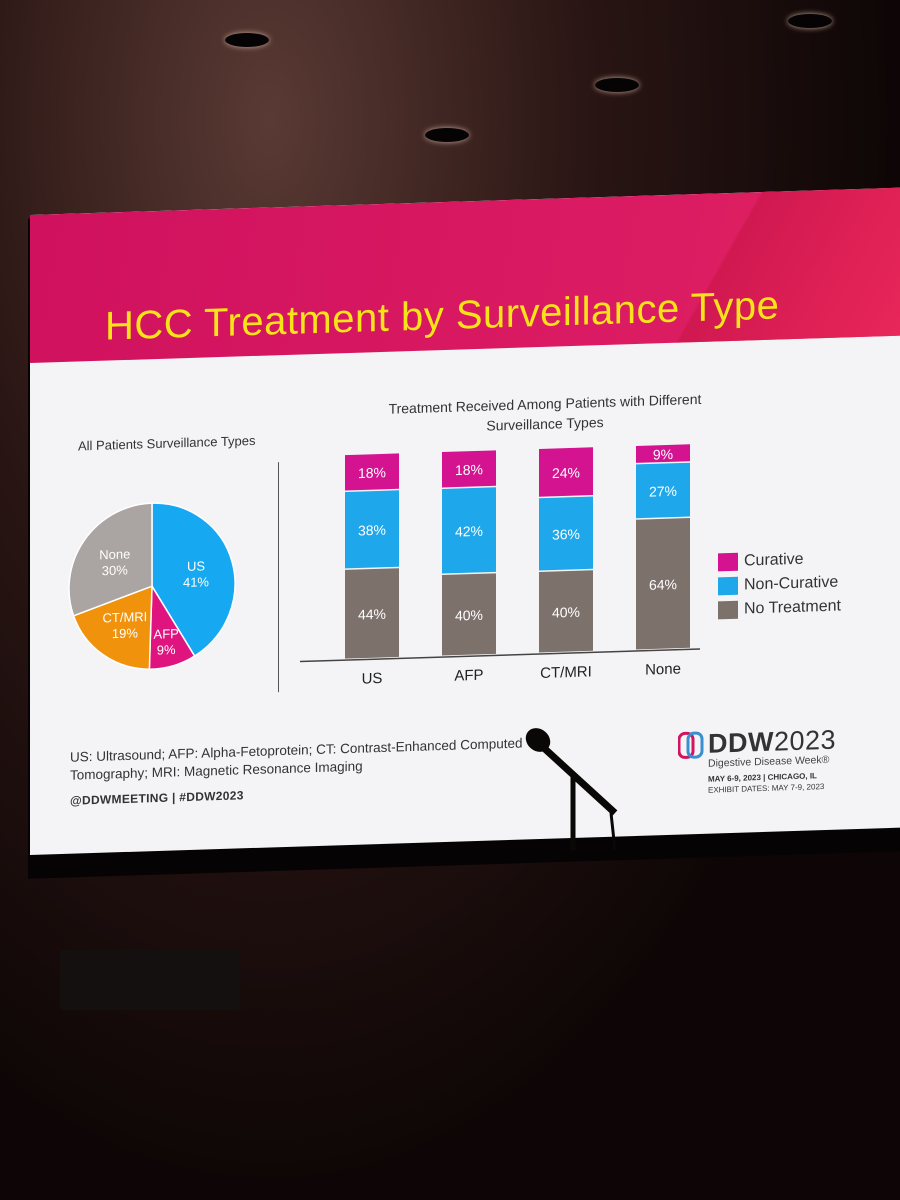  I want to click on x-axis-category-label: US, so click(372, 679).